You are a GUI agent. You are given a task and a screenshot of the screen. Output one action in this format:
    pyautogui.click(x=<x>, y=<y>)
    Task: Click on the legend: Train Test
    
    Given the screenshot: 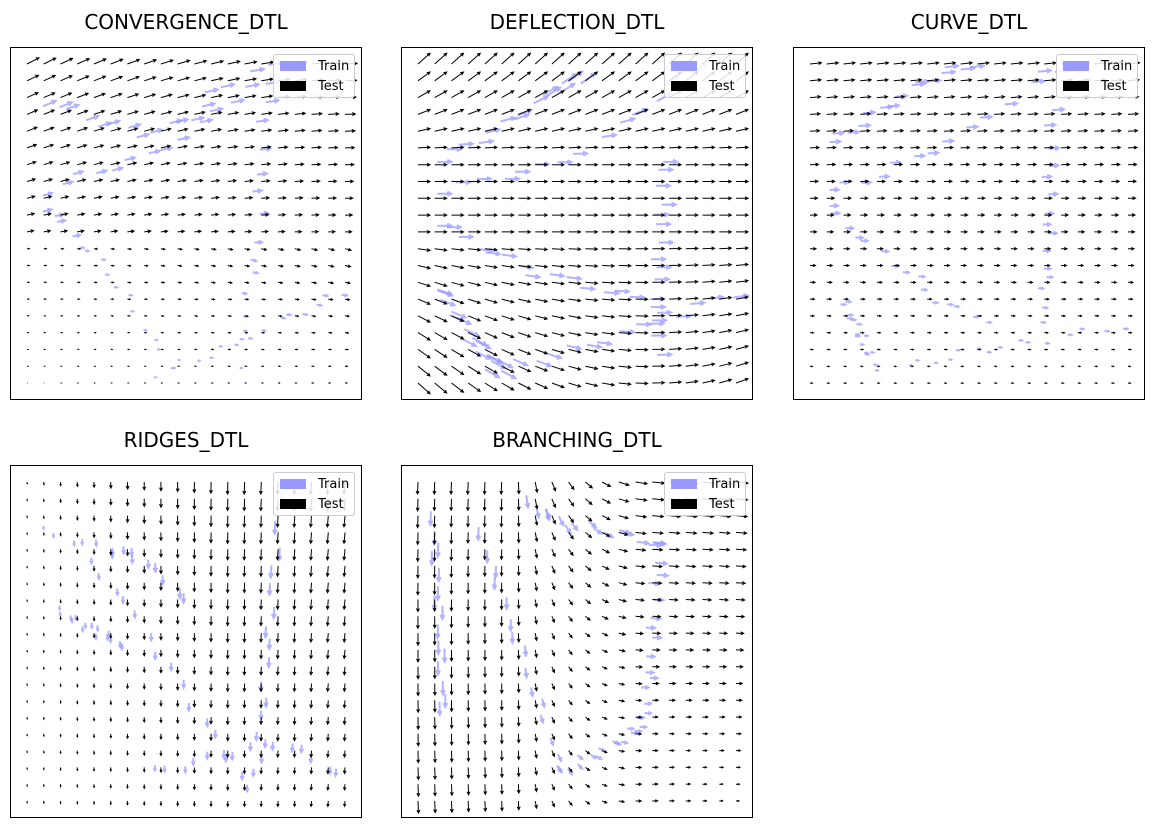 What is the action you would take?
    pyautogui.click(x=314, y=76)
    